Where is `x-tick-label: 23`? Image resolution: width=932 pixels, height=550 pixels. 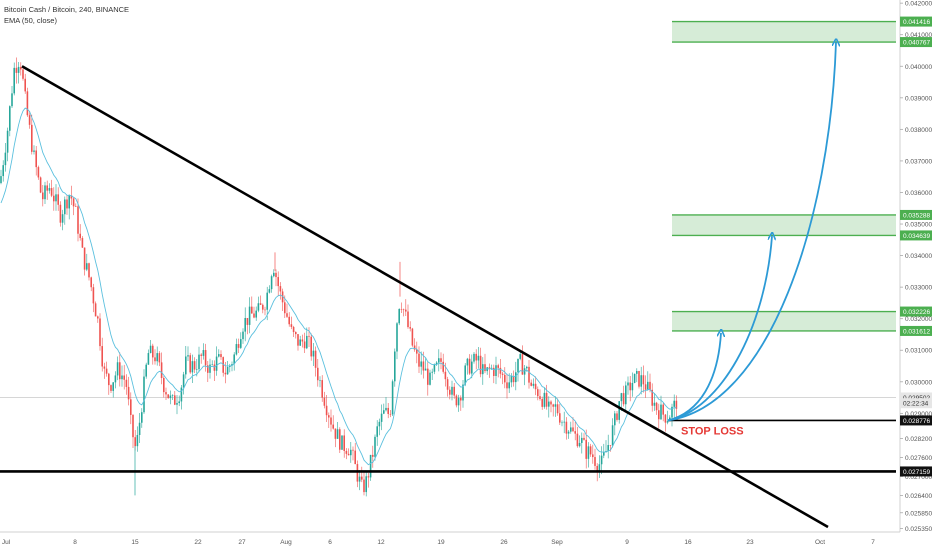
x-tick-label: 23 is located at coordinates (750, 542).